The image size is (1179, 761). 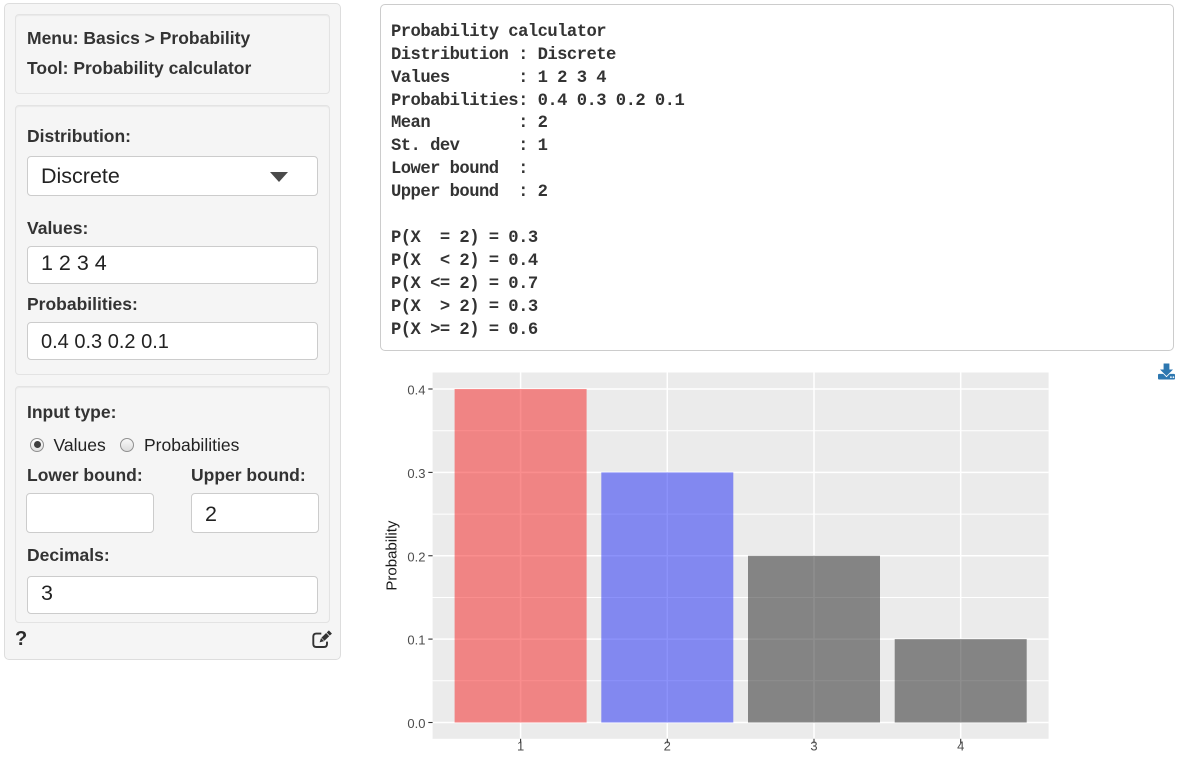 What do you see at coordinates (813, 746) in the screenshot?
I see `svg-text: 3` at bounding box center [813, 746].